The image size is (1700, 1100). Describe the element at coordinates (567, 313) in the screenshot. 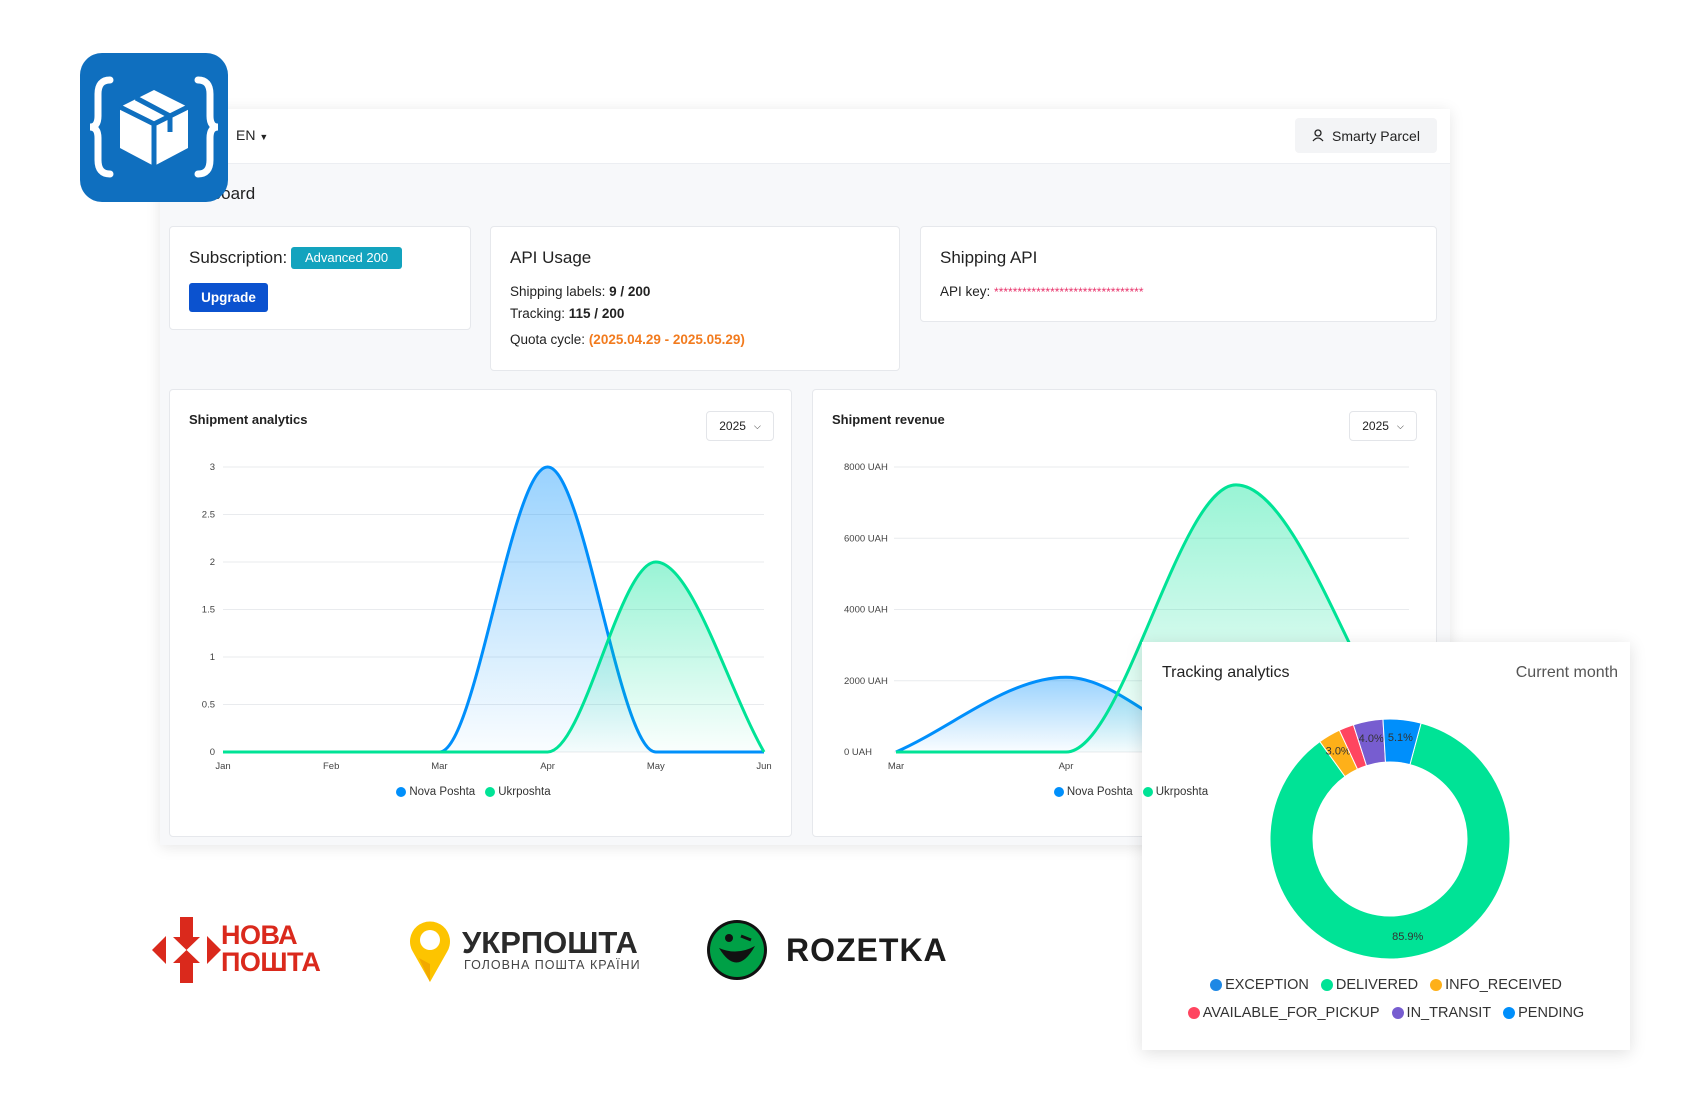

I see `usage-row: Tracking: 115 / 200` at that location.